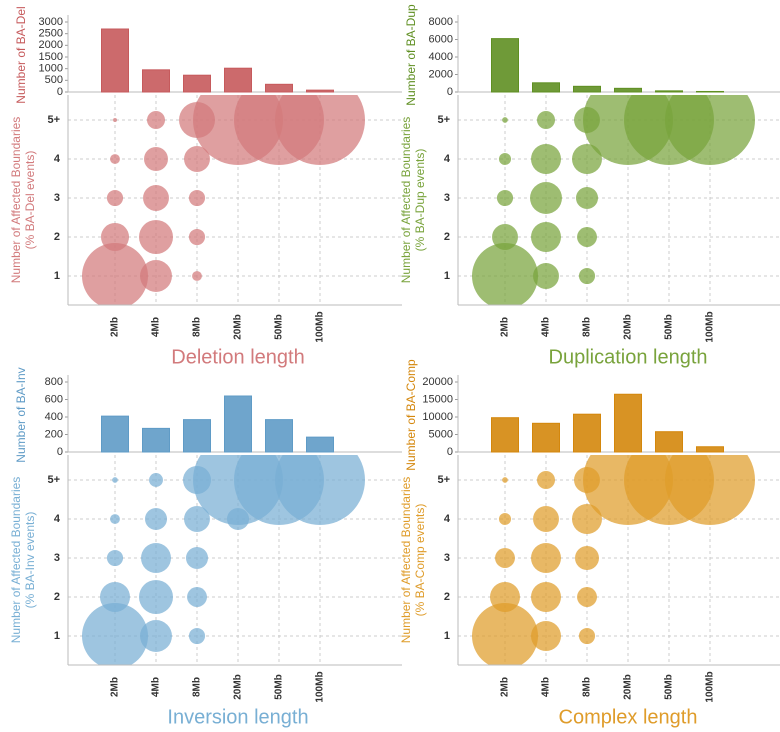  Describe the element at coordinates (441, 57) in the screenshot. I see `y-tick-label: 4000` at that location.